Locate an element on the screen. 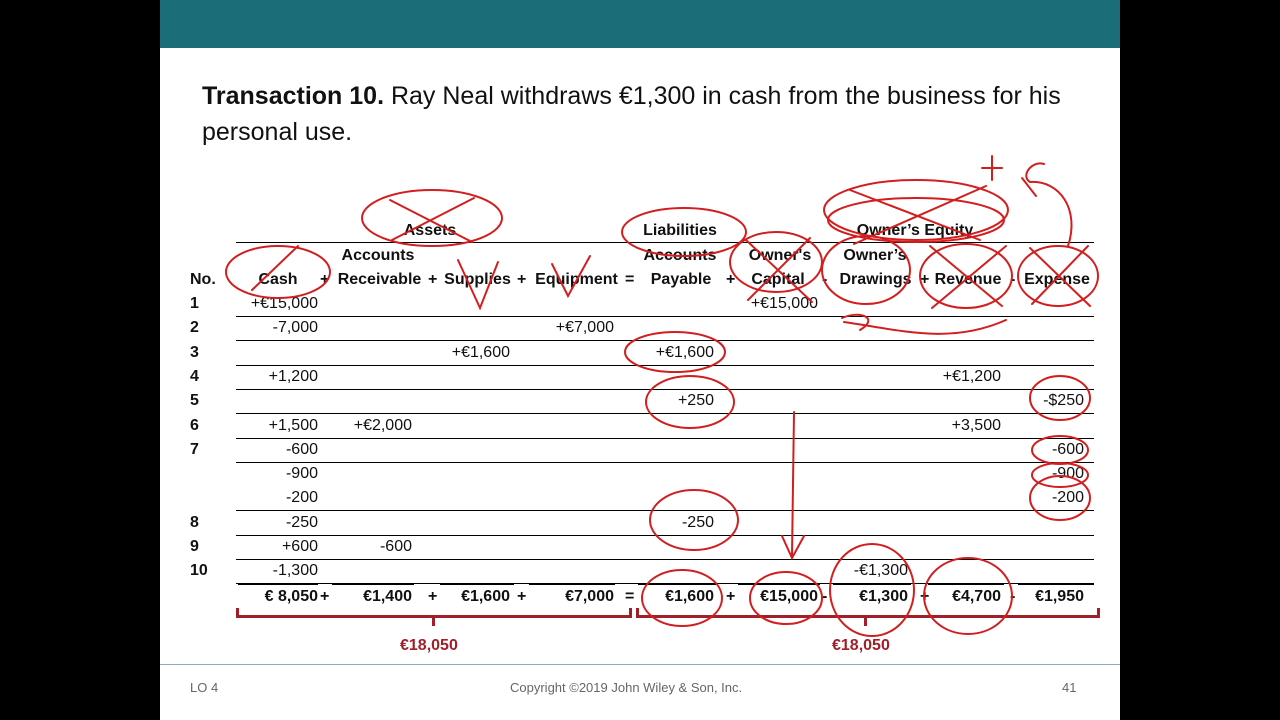  ink-arrow-top is located at coordinates (1047, 204).